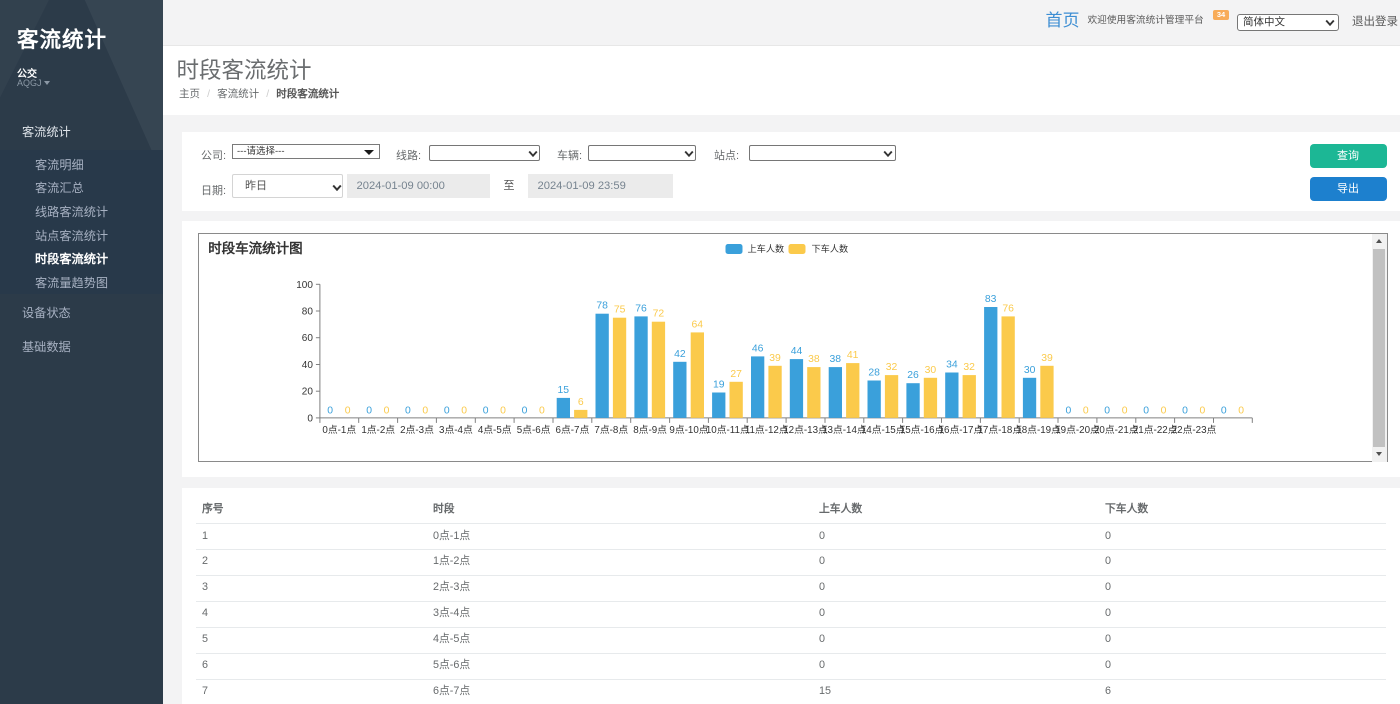  Describe the element at coordinates (580, 401) in the screenshot. I see `svg-text: 6` at that location.